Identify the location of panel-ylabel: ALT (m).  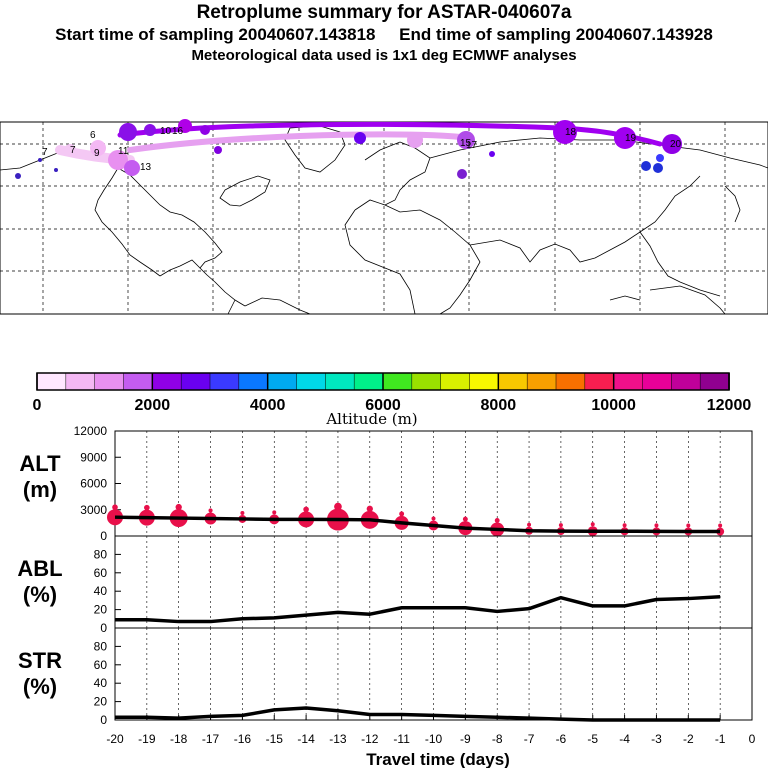
(40, 476).